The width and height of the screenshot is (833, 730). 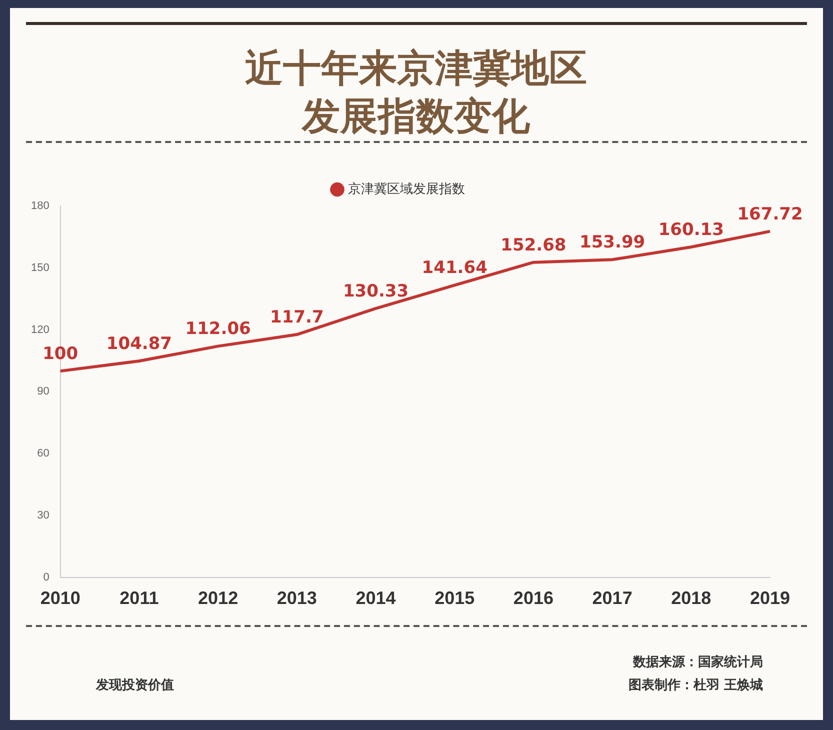 I want to click on x-tick-label: 2010, so click(x=60, y=598).